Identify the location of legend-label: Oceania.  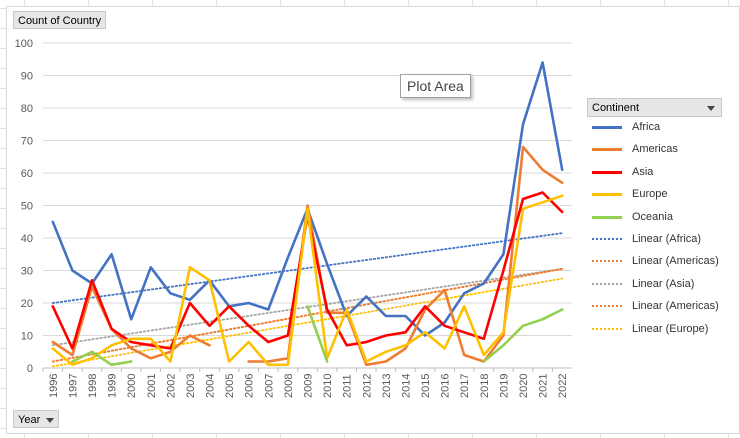
(652, 216).